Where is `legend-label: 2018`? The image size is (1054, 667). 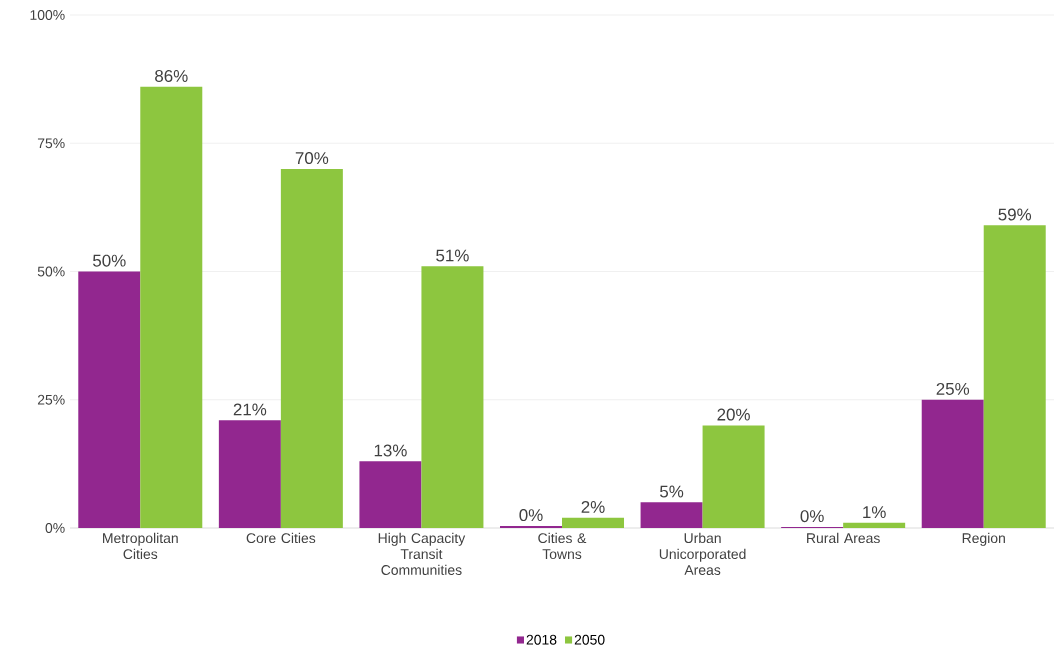
legend-label: 2018 is located at coordinates (541, 639).